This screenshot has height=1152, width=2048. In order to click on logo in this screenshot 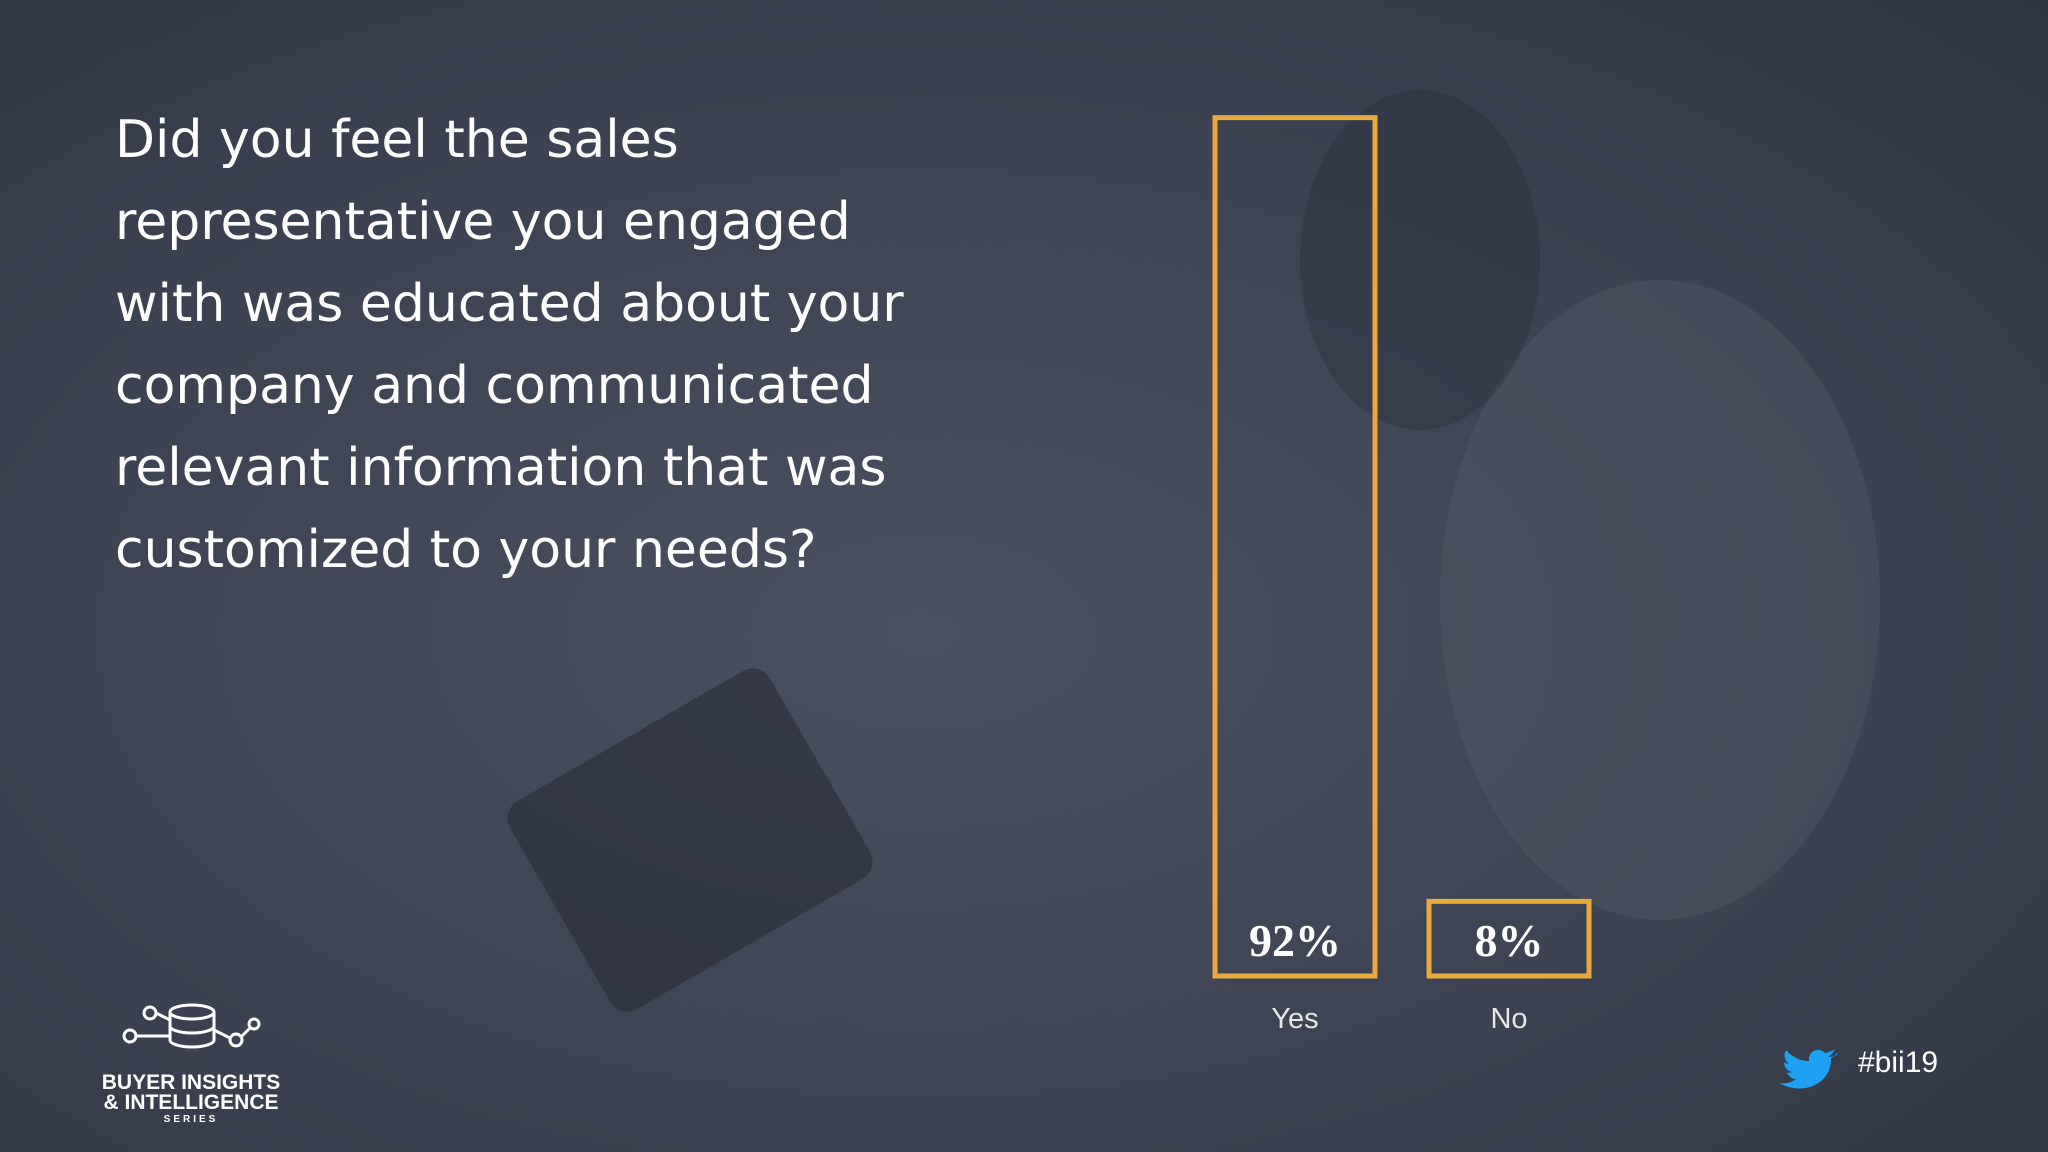, I will do `click(191, 1026)`.